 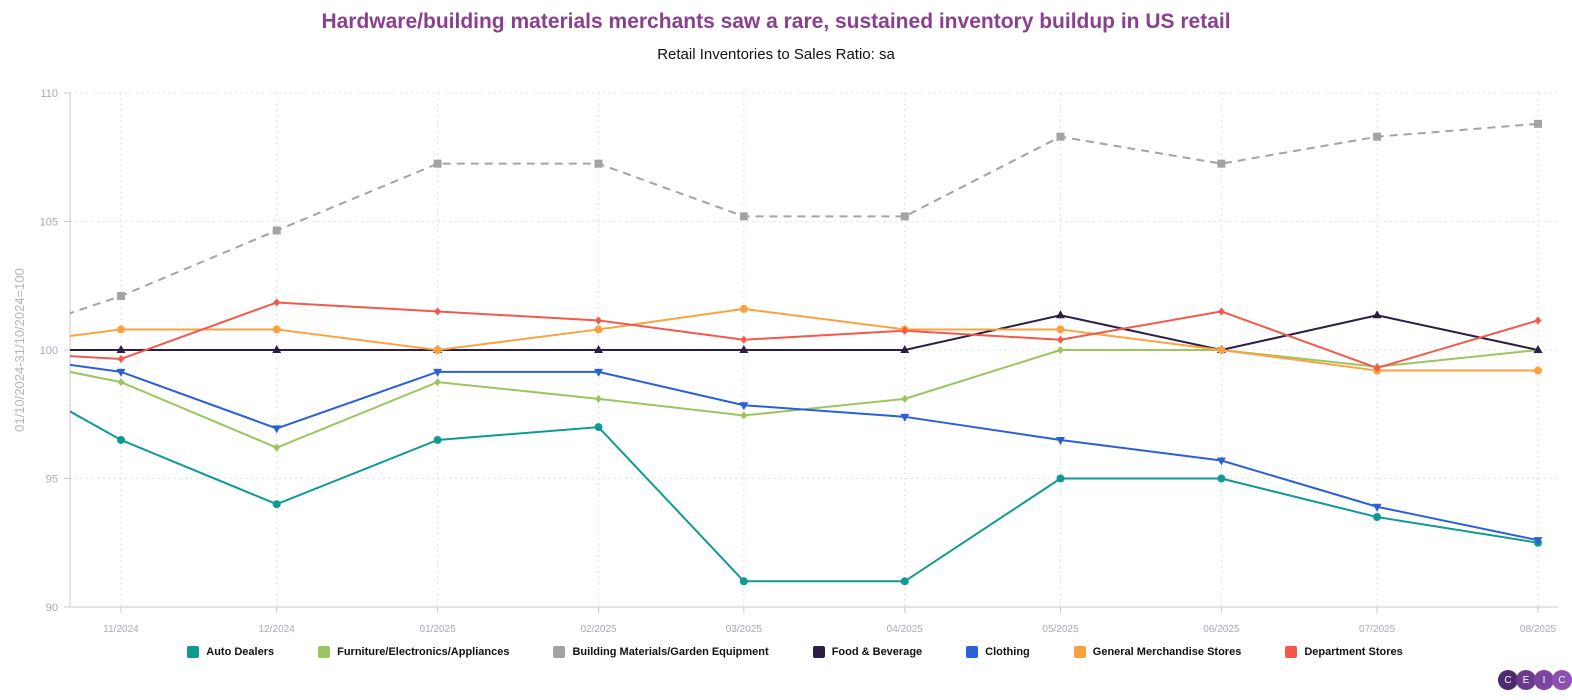 What do you see at coordinates (1221, 629) in the screenshot?
I see `x-tick-label: 06/2025` at bounding box center [1221, 629].